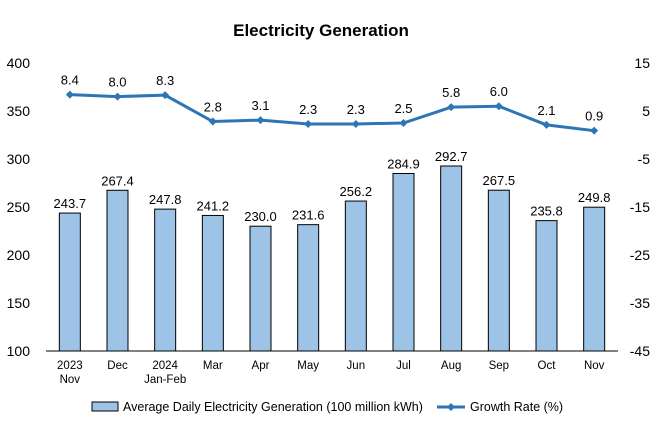 This screenshot has height=440, width=660. What do you see at coordinates (261, 366) in the screenshot?
I see `category-label: Apr` at bounding box center [261, 366].